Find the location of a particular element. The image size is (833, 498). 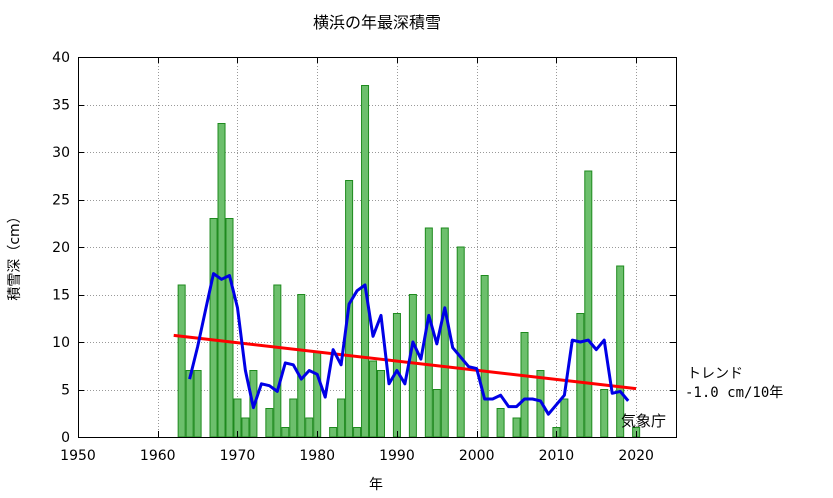

bar-2016 is located at coordinates (604, 413).